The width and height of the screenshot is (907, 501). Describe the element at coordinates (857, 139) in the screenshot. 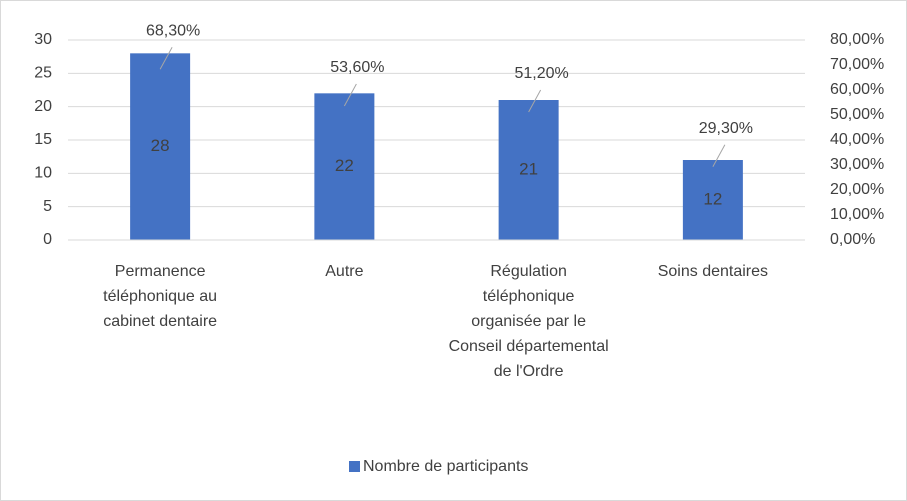

I see `y2-tick-label: 40,00%` at that location.